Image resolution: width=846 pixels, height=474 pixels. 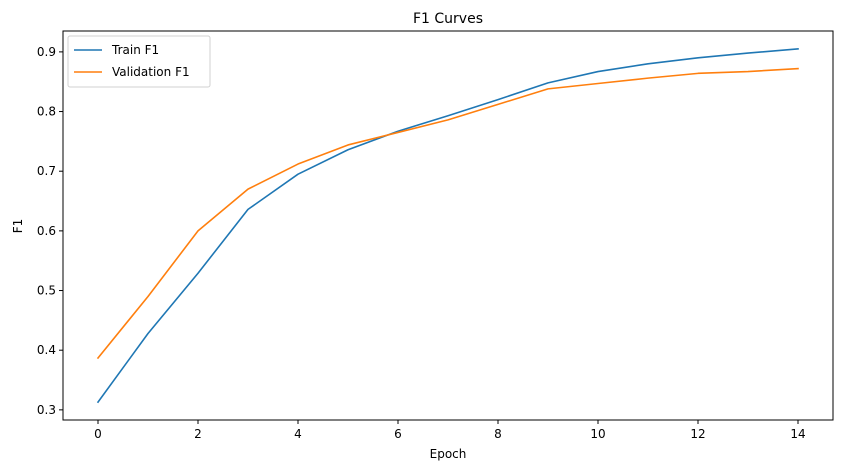 I want to click on legend-box, so click(x=139, y=61).